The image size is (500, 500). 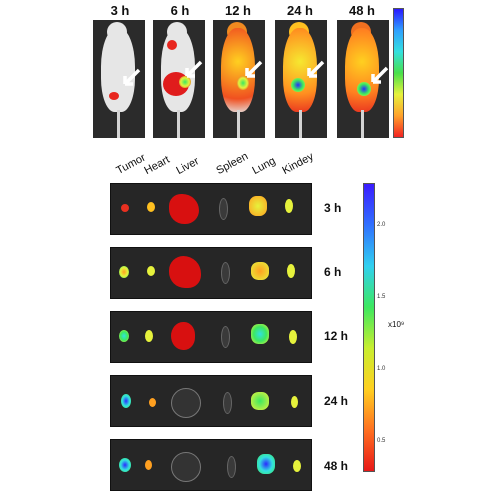 What do you see at coordinates (381, 297) in the screenshot?
I see `colorbar-tick: 1.5` at bounding box center [381, 297].